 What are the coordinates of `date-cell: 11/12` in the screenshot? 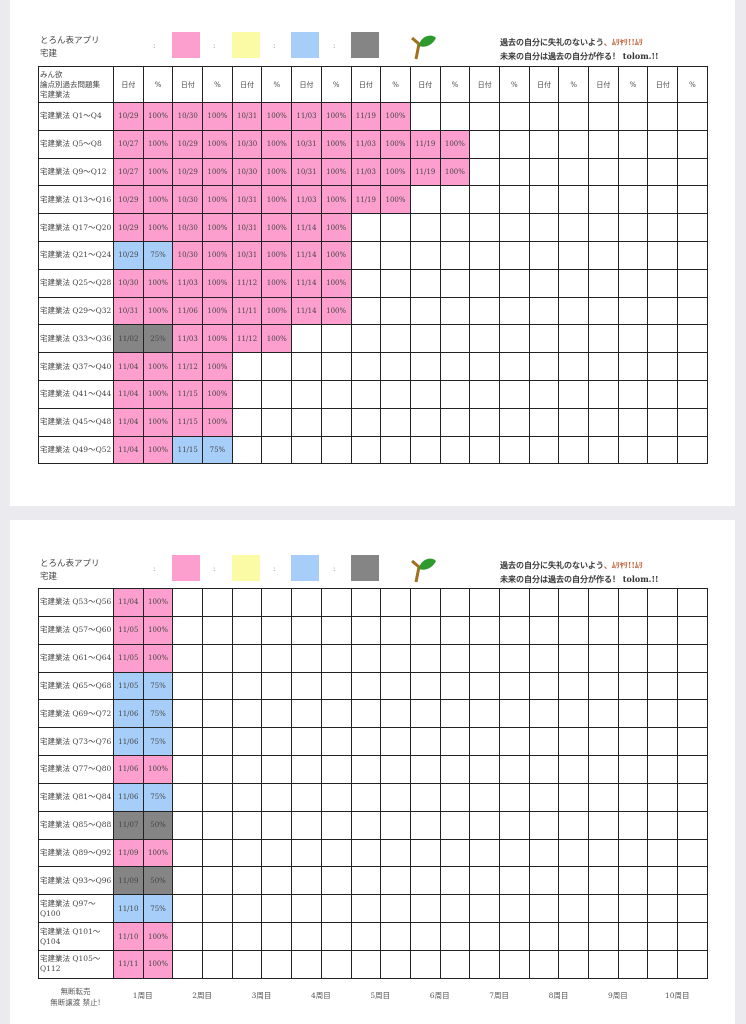 It's located at (188, 366).